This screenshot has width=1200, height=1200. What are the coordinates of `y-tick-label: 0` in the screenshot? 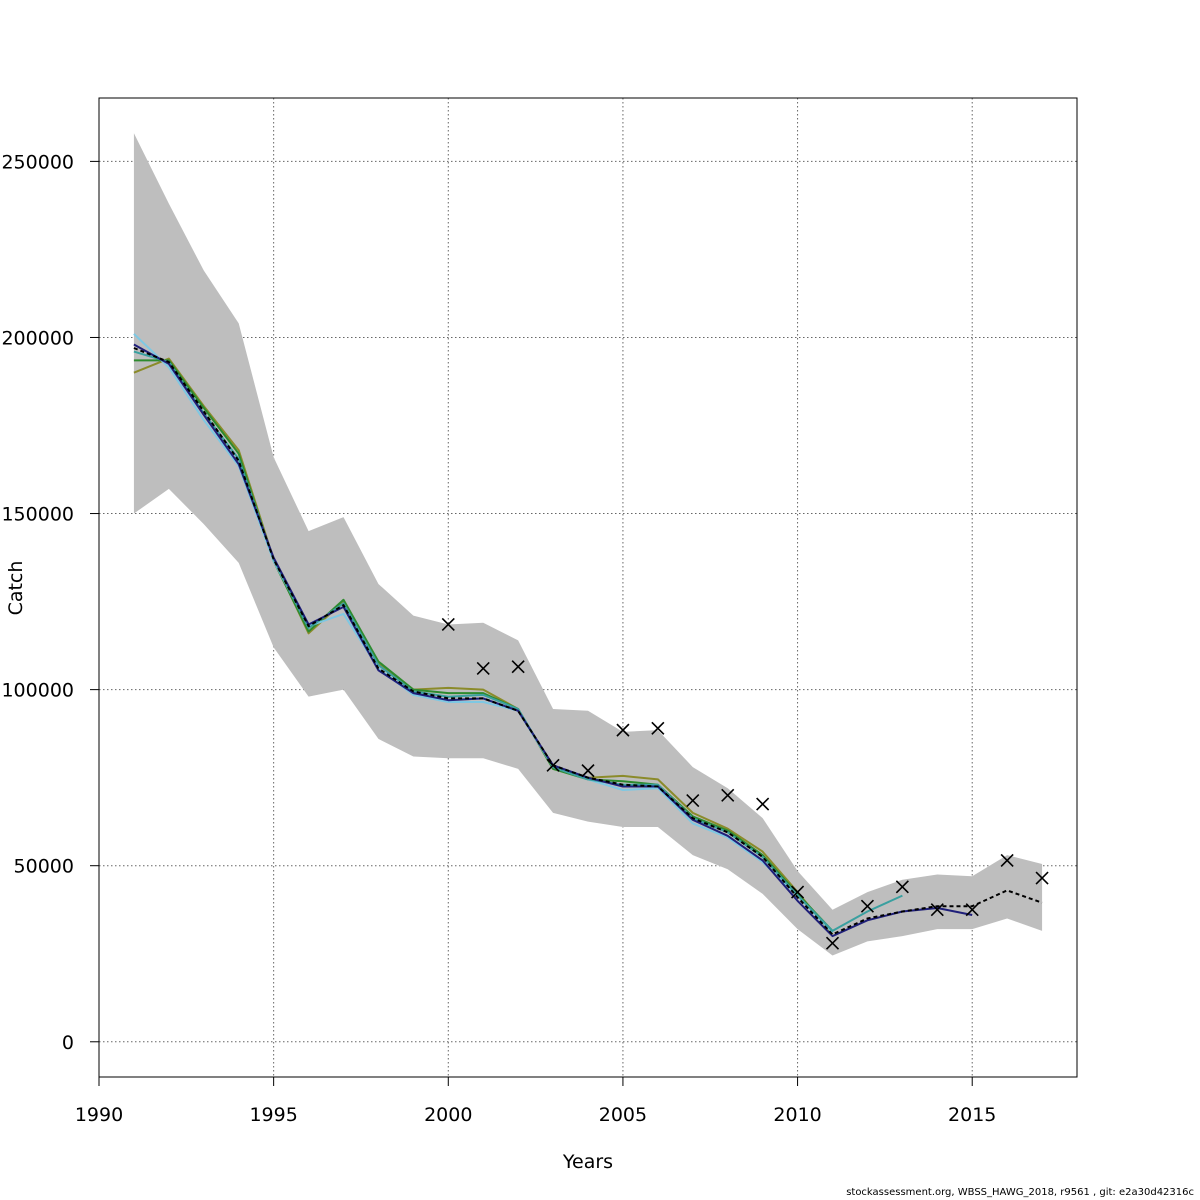 It's located at (68, 1043).